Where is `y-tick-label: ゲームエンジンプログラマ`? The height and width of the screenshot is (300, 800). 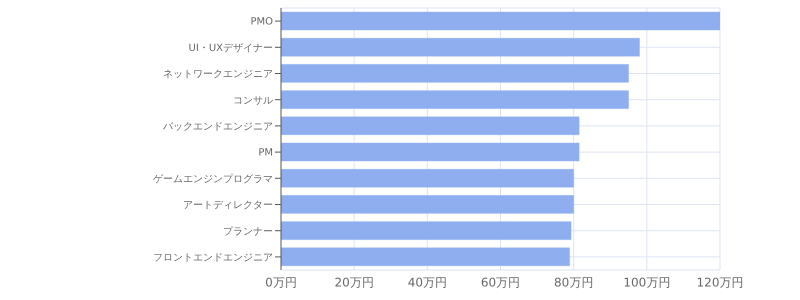 y-tick-label: ゲームエンジンプログラマ is located at coordinates (213, 178).